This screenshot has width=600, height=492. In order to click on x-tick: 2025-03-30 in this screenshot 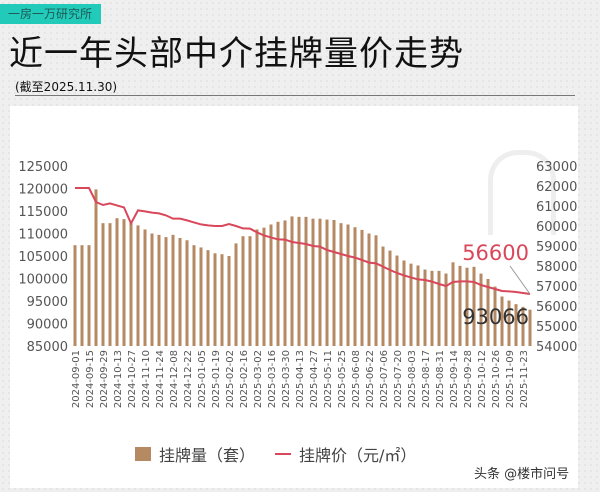, I will do `click(286, 379)`.